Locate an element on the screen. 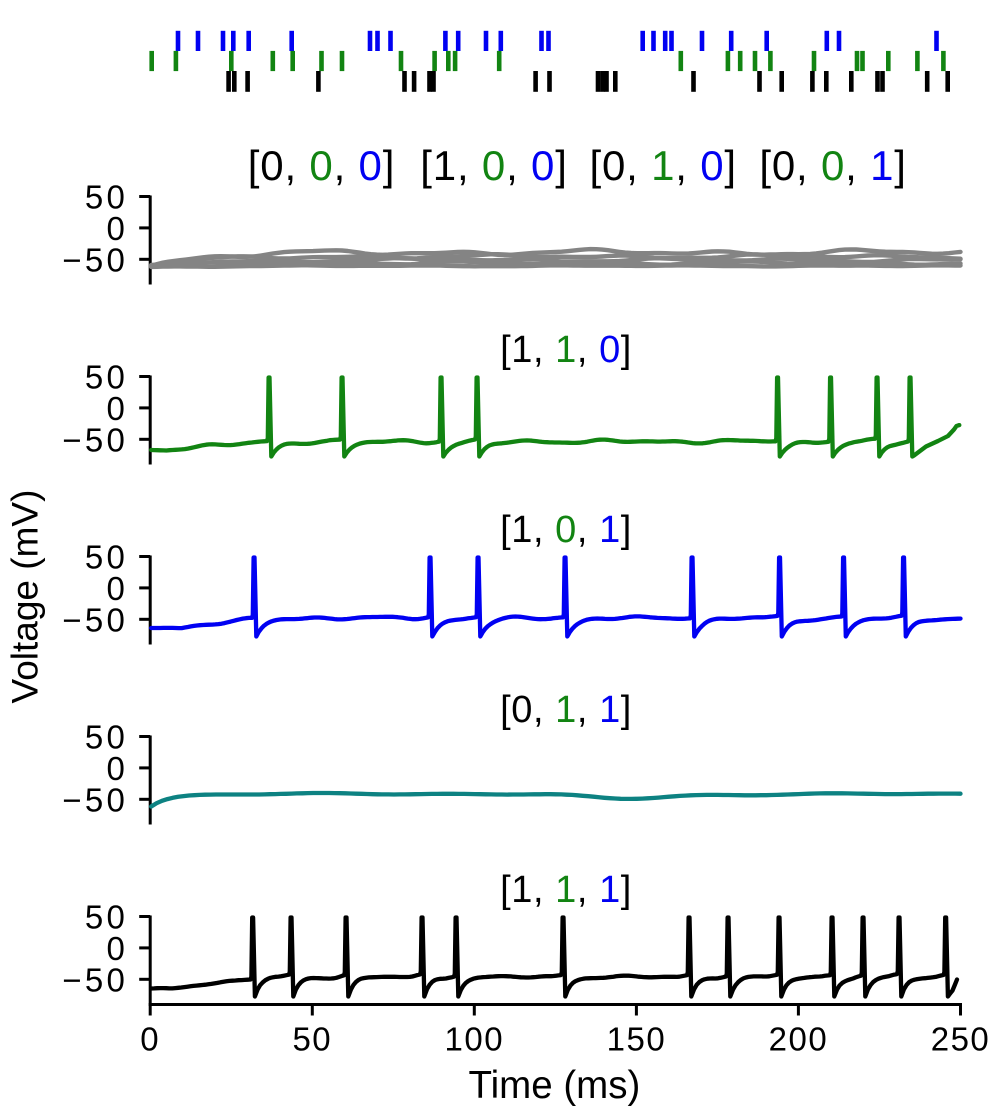 This screenshot has width=1000, height=1117. svg-text: 100 is located at coordinates (475, 1038).